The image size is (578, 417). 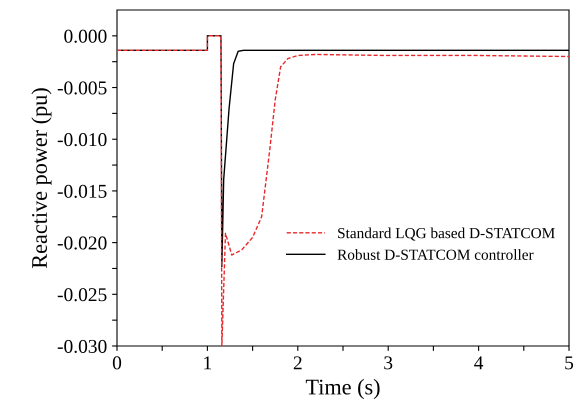 What do you see at coordinates (82, 295) in the screenshot?
I see `y-tick-label: -0.025` at bounding box center [82, 295].